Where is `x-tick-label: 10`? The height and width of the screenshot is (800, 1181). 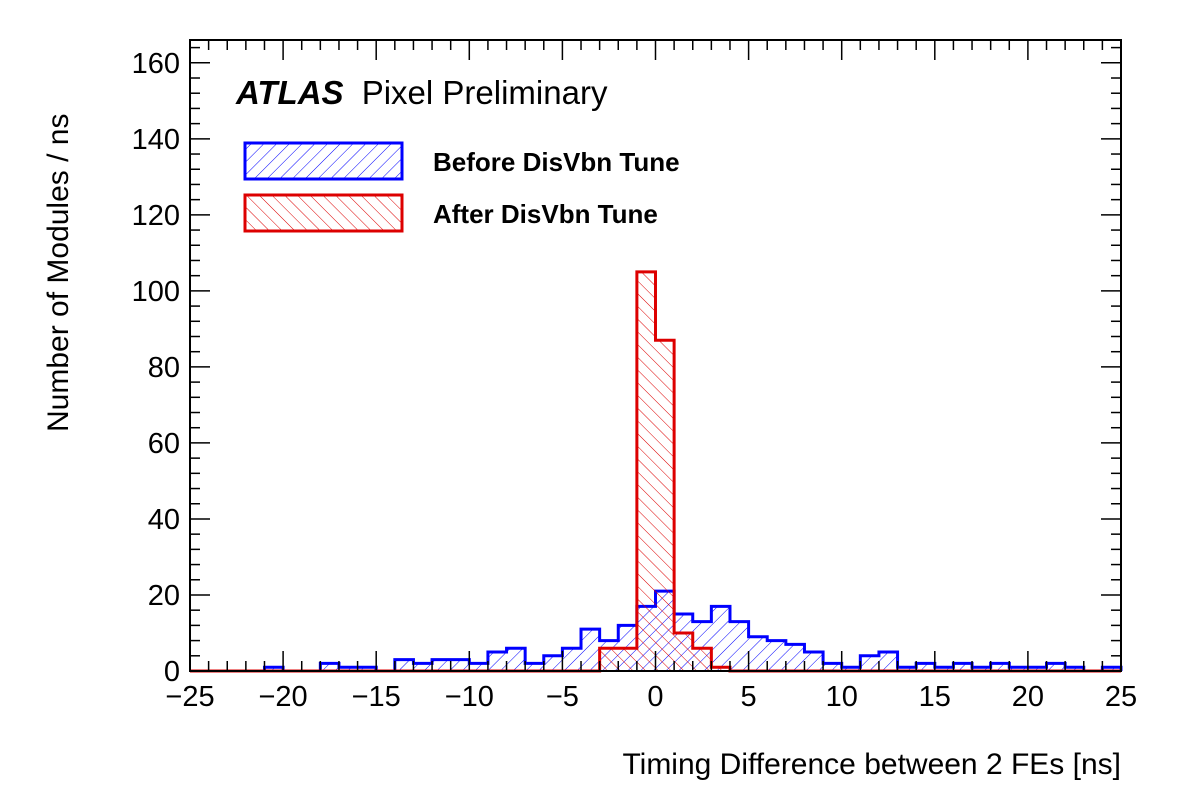 x-tick-label: 10 is located at coordinates (842, 697).